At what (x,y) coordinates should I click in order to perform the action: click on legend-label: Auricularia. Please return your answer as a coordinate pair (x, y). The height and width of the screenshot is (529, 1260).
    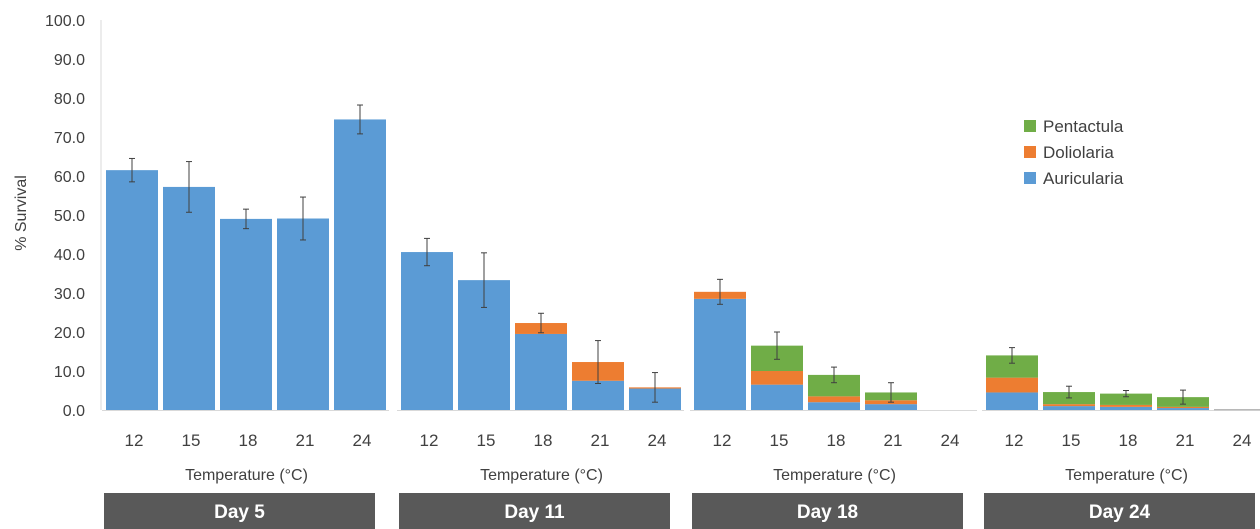
    Looking at the image, I should click on (1083, 178).